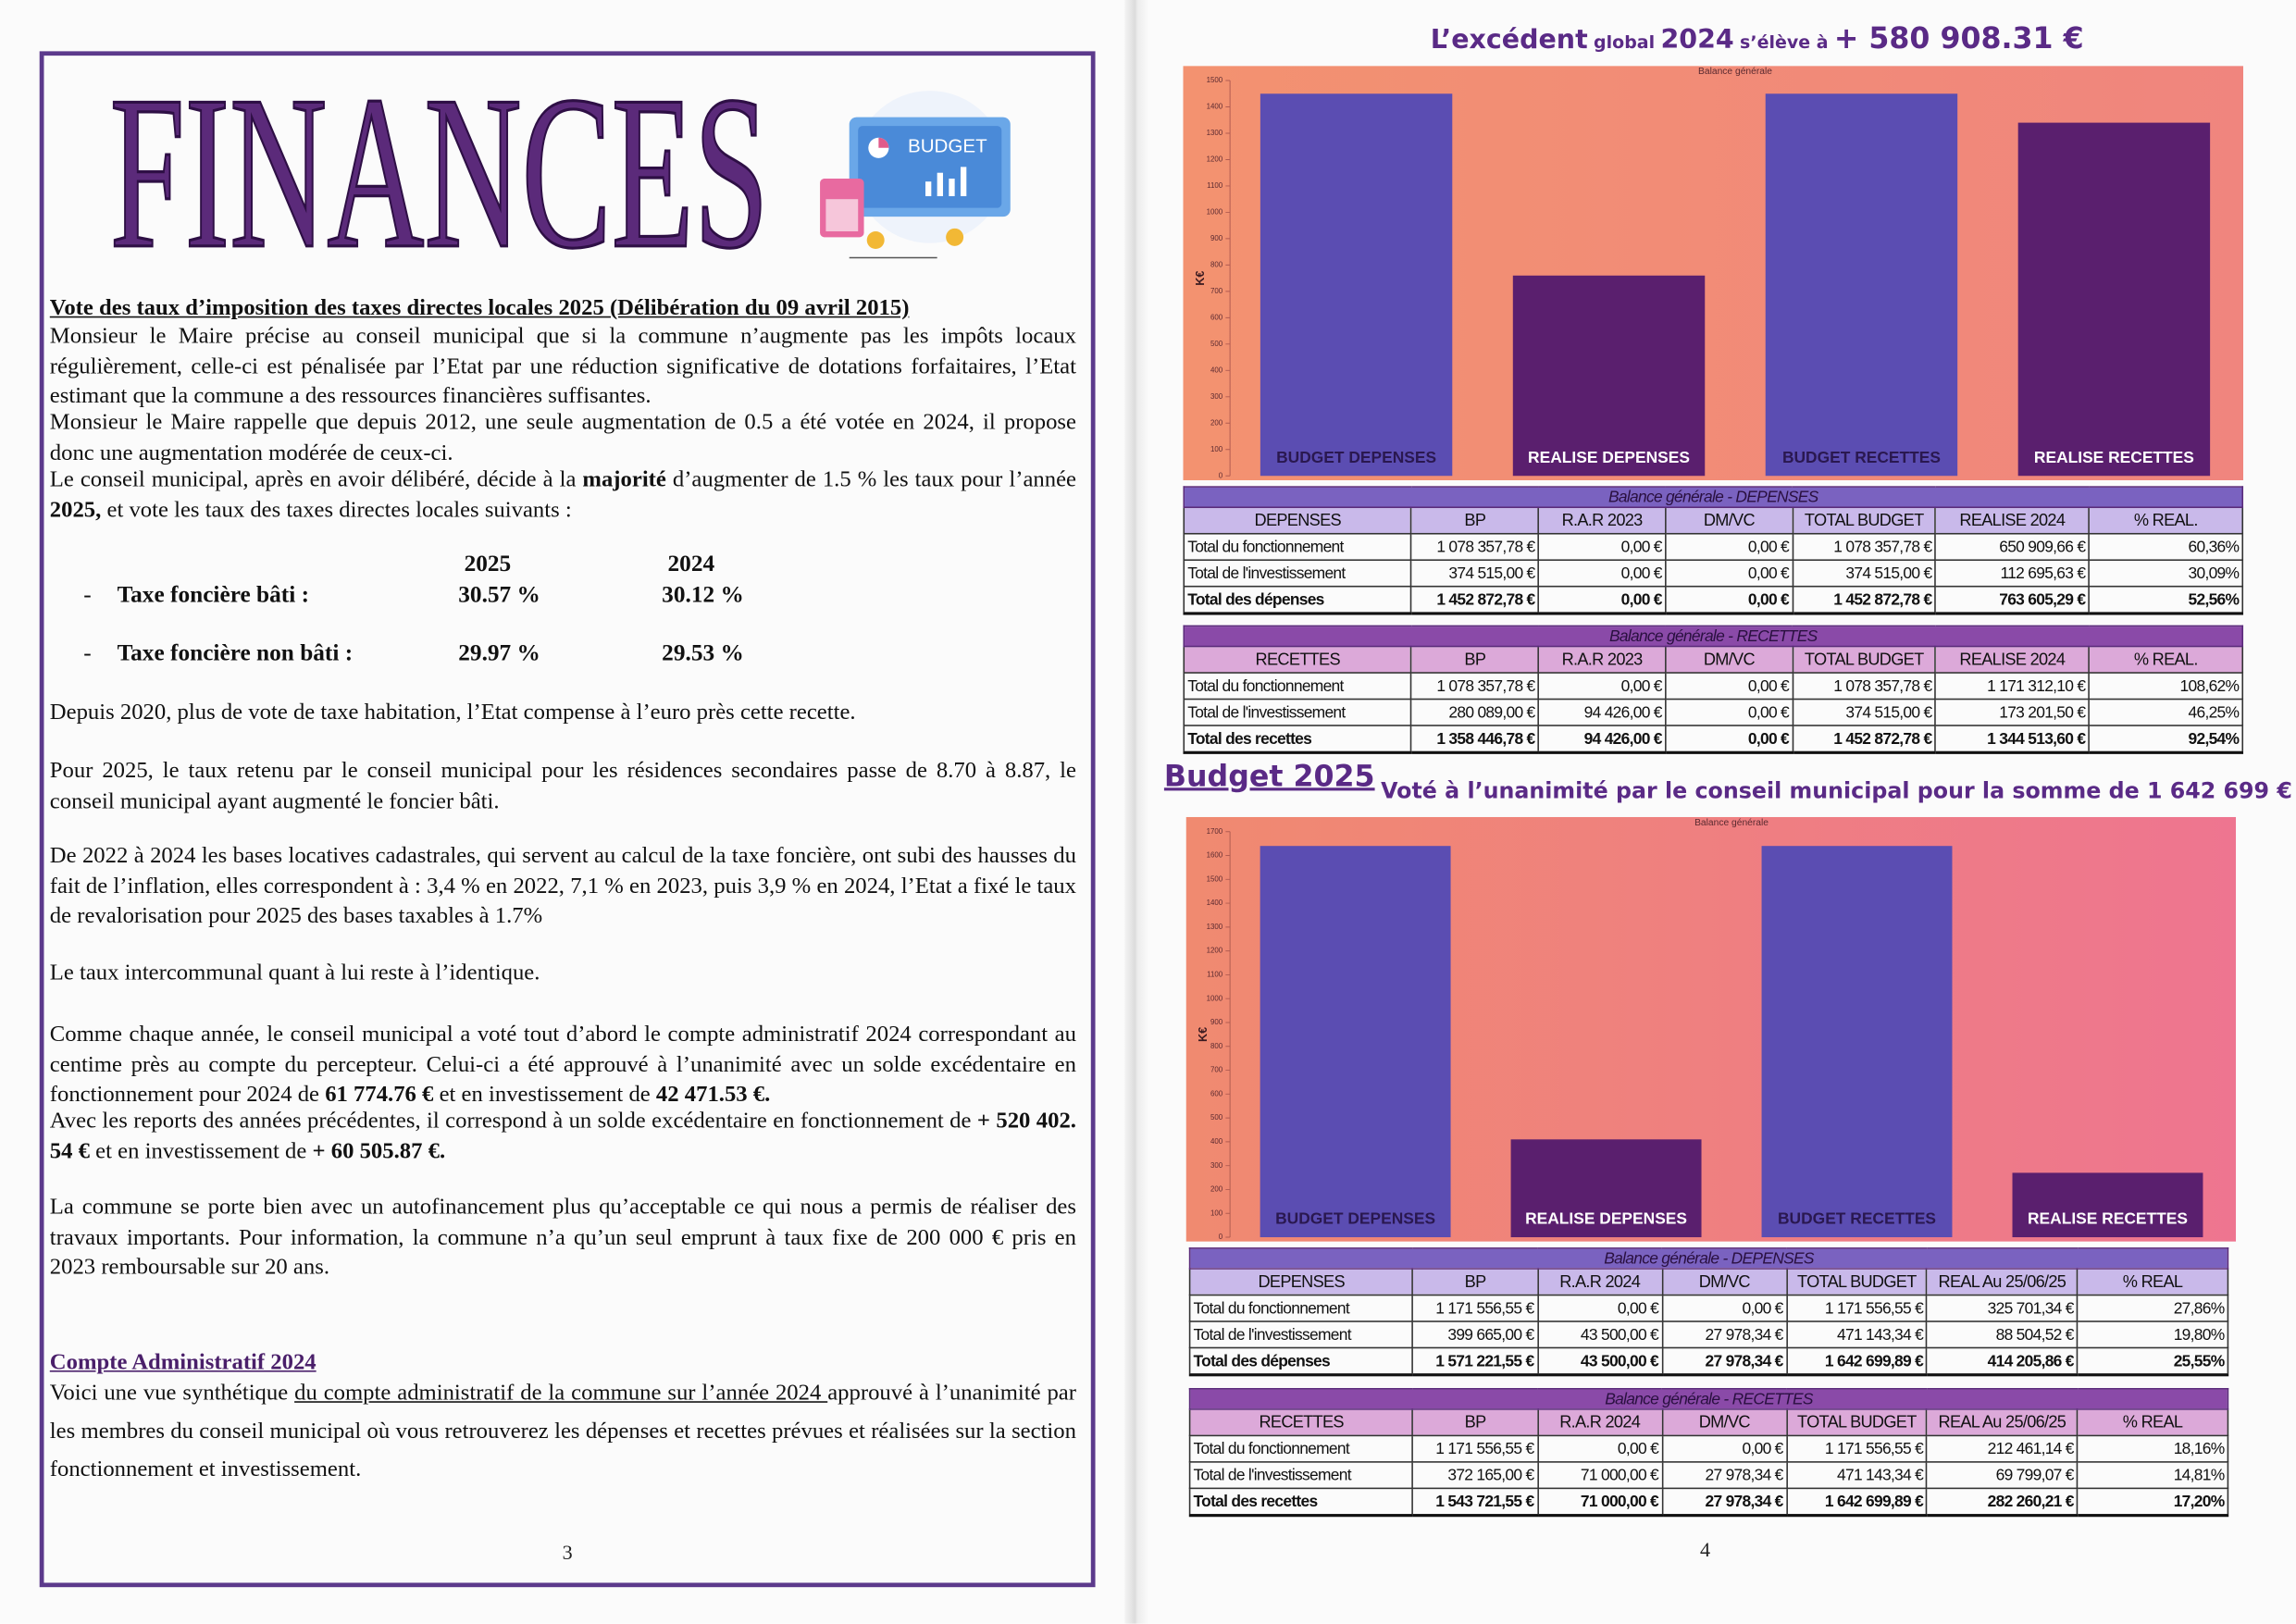  I want to click on bar-label: BUDGET DEPENSES, so click(1356, 457).